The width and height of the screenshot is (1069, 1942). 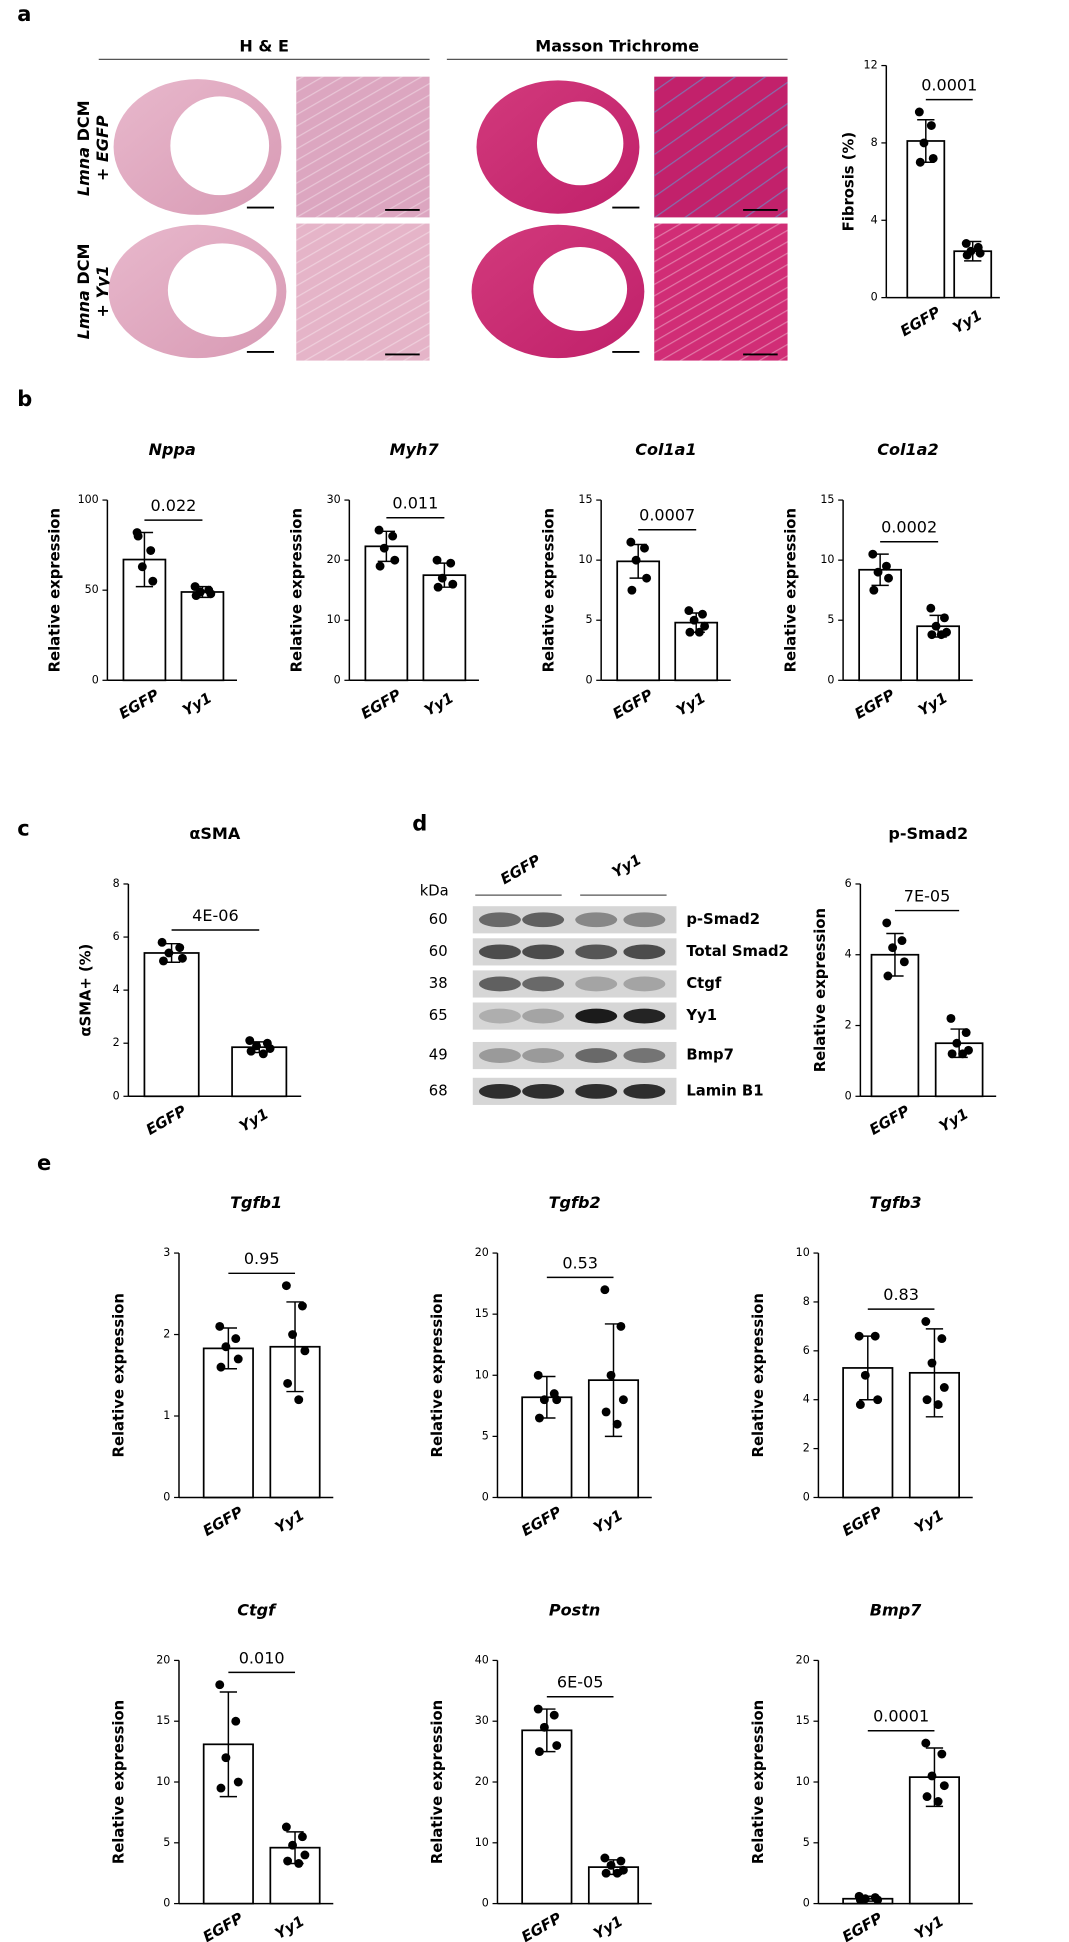 I want to click on p-value: 0.0001, so click(x=949, y=85).